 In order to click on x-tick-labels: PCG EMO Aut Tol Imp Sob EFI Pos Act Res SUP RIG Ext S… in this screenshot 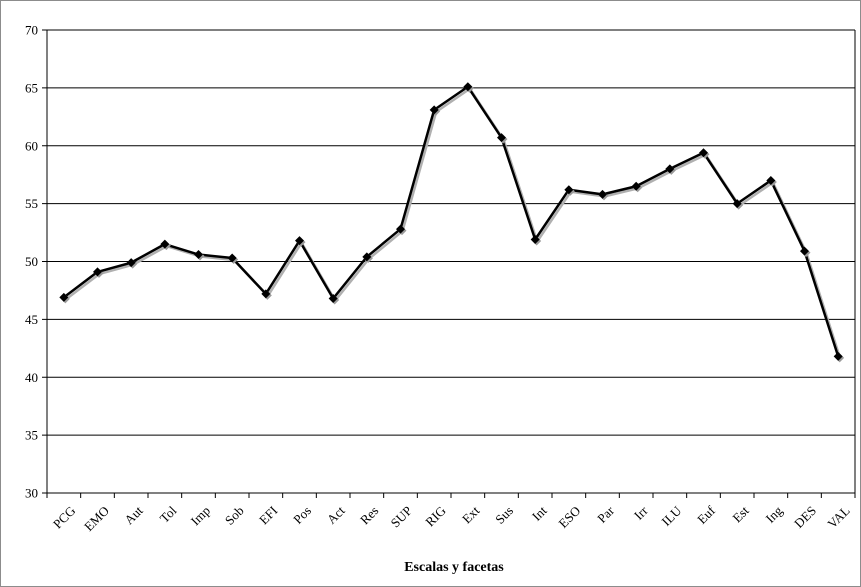, I will do `click(451, 518)`.